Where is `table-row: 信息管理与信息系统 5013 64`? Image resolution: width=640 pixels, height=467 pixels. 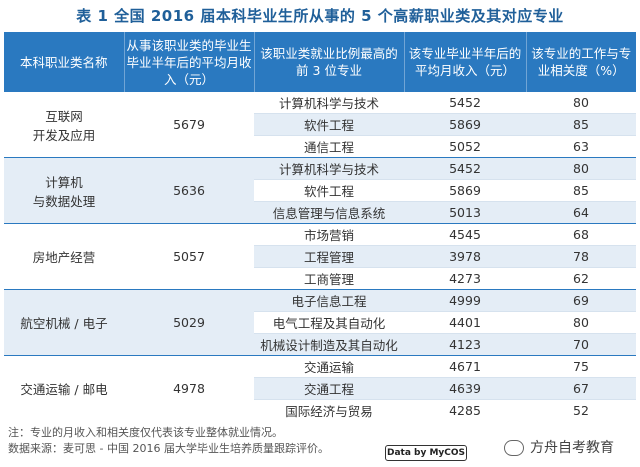
table-row: 信息管理与信息系统 5013 64 is located at coordinates (320, 212).